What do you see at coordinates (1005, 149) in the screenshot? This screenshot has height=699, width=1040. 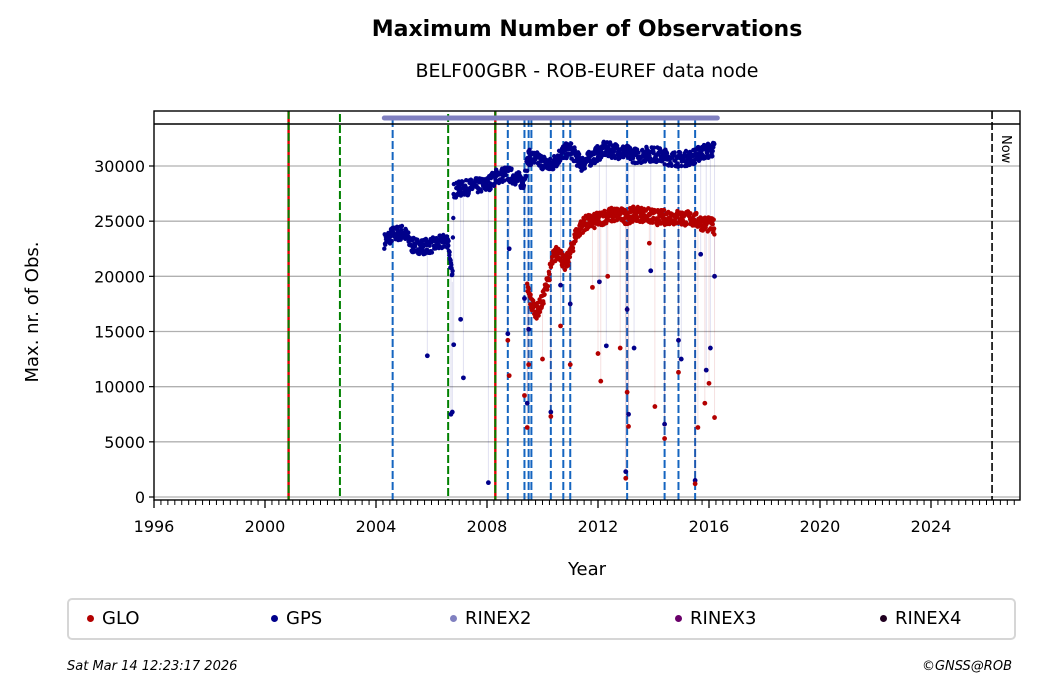 I see `now-label: Now` at bounding box center [1005, 149].